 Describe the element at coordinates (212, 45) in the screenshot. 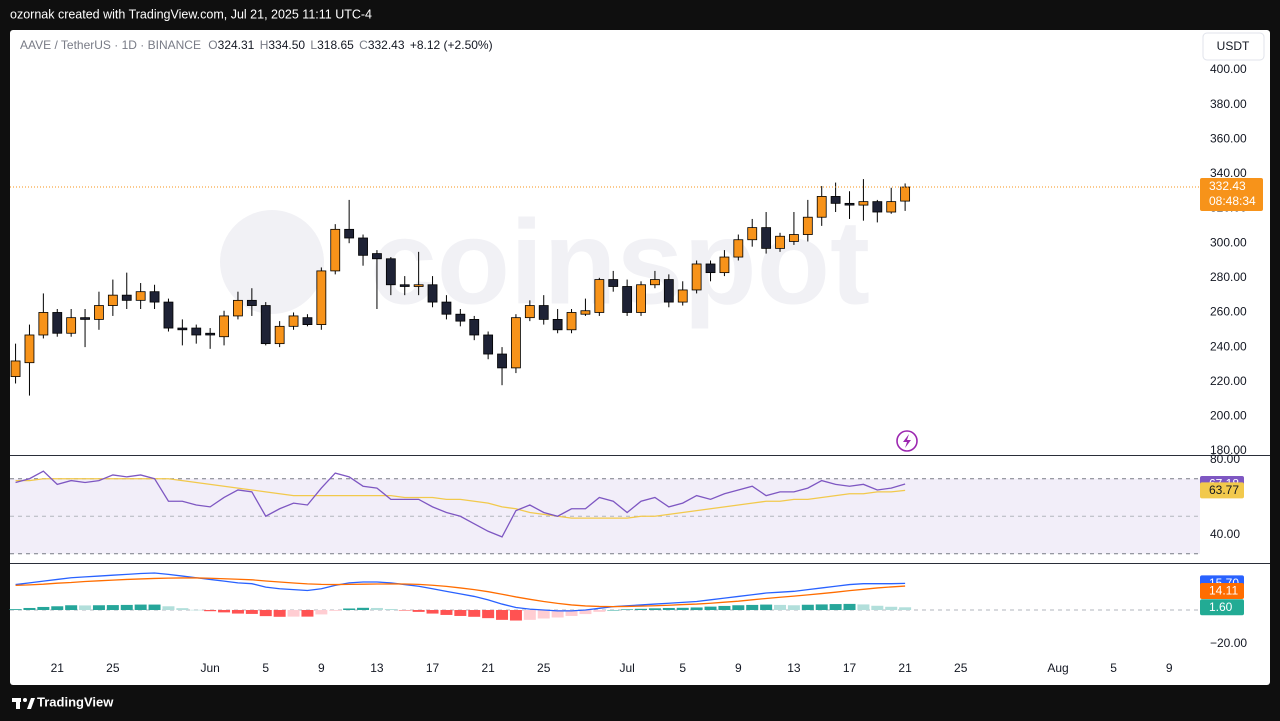

I see `legend-prefix: O` at that location.